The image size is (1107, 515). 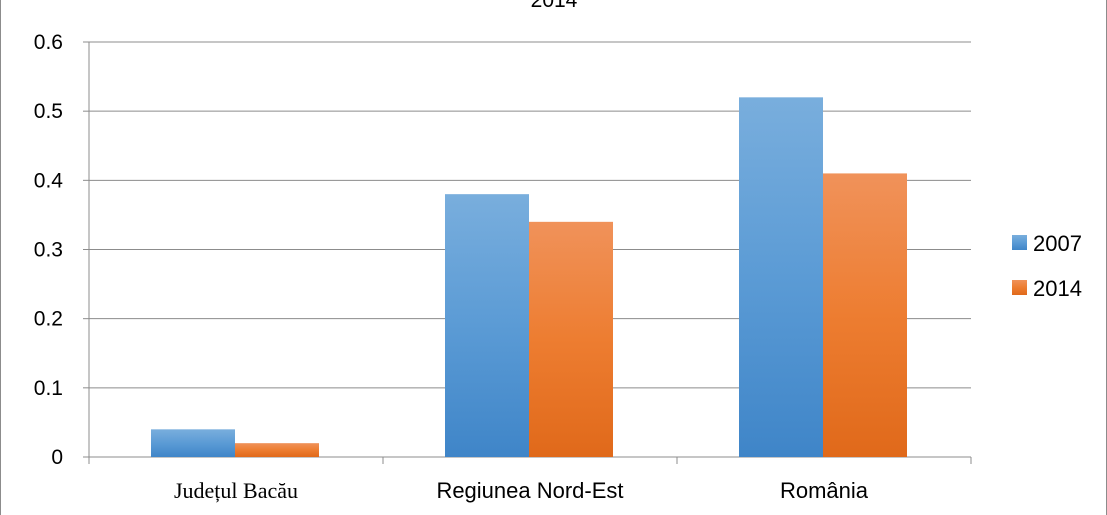 I want to click on x-tick-labels: Județul Bacău Regiunea Nord-Est România, so click(x=521, y=490).